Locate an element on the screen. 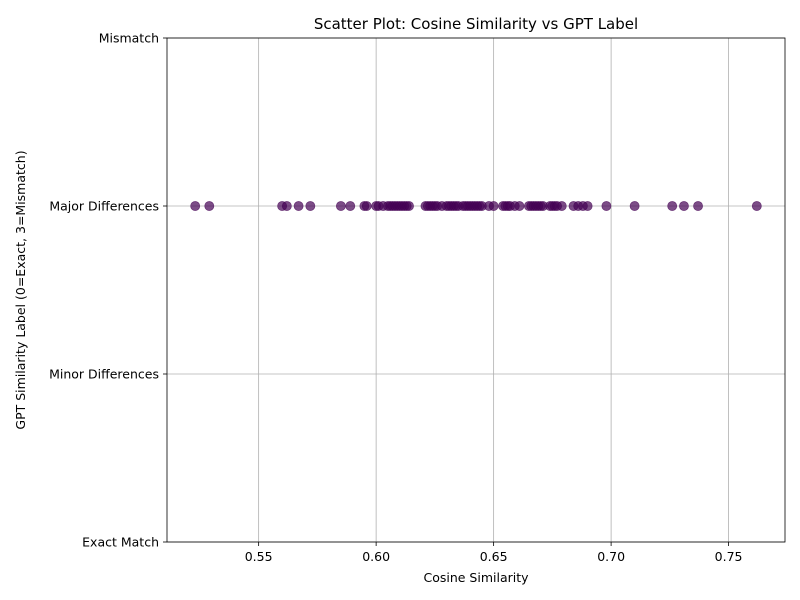 The height and width of the screenshot is (600, 800). x-tick-label: 0.75 is located at coordinates (729, 556).